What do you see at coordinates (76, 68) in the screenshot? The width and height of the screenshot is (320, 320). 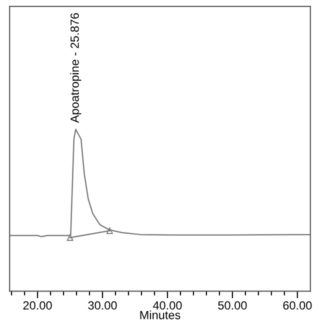 I see `annotation: Apoatropine - 25.876` at bounding box center [76, 68].